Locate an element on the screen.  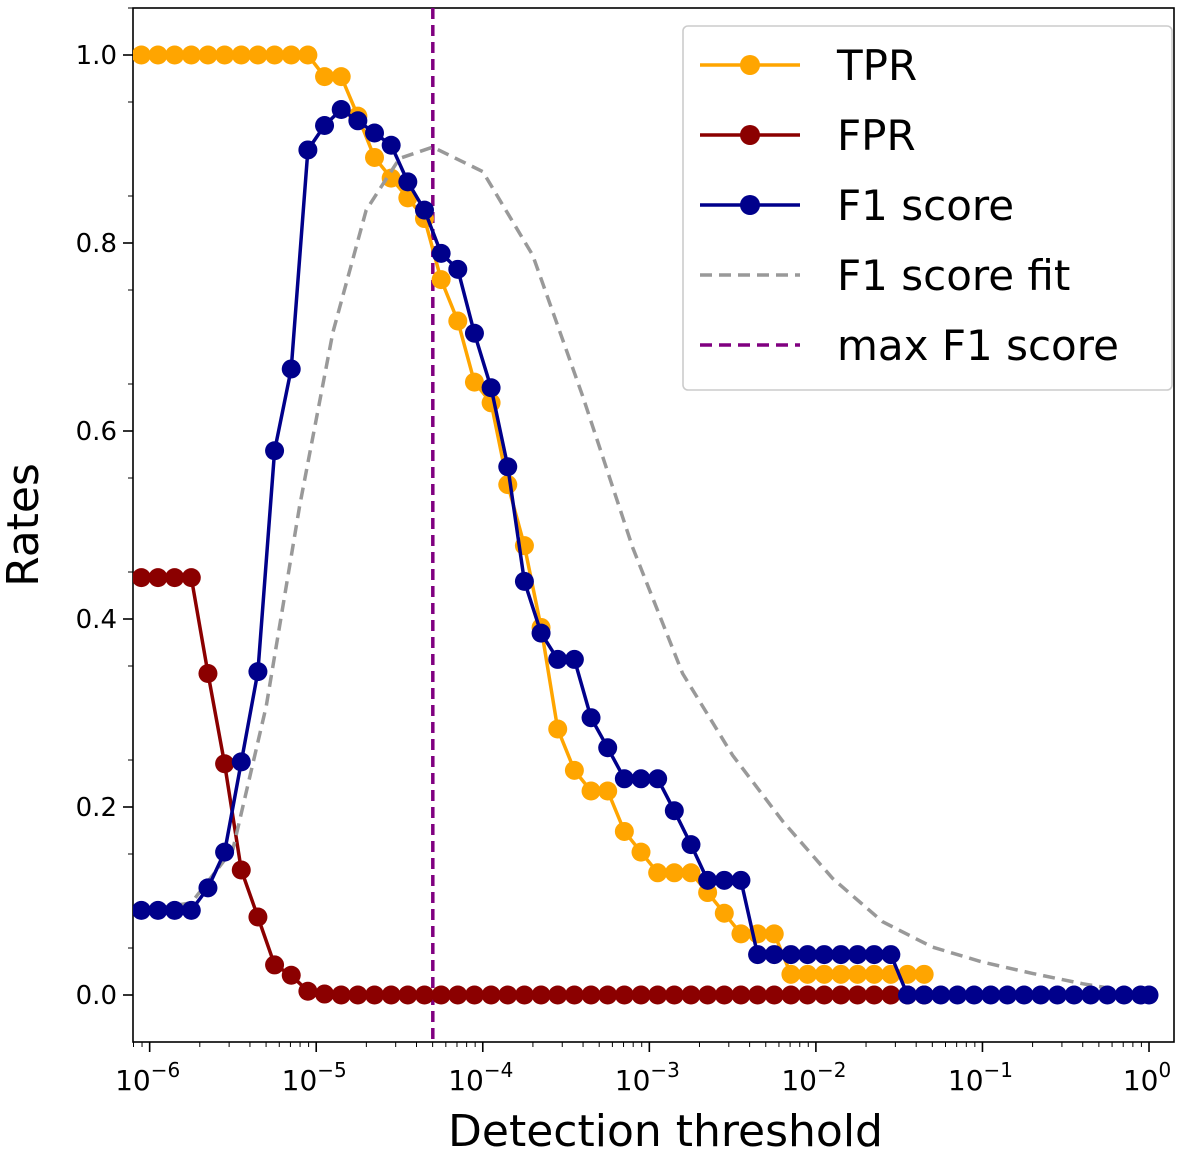
y-tick-label: 0.8 is located at coordinates (96, 244).